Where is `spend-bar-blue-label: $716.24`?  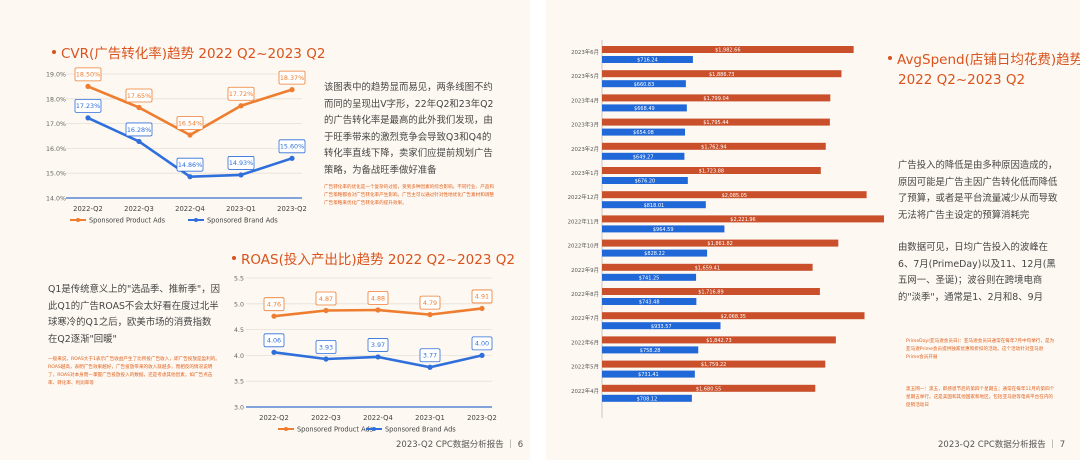 spend-bar-blue-label: $716.24 is located at coordinates (647, 61).